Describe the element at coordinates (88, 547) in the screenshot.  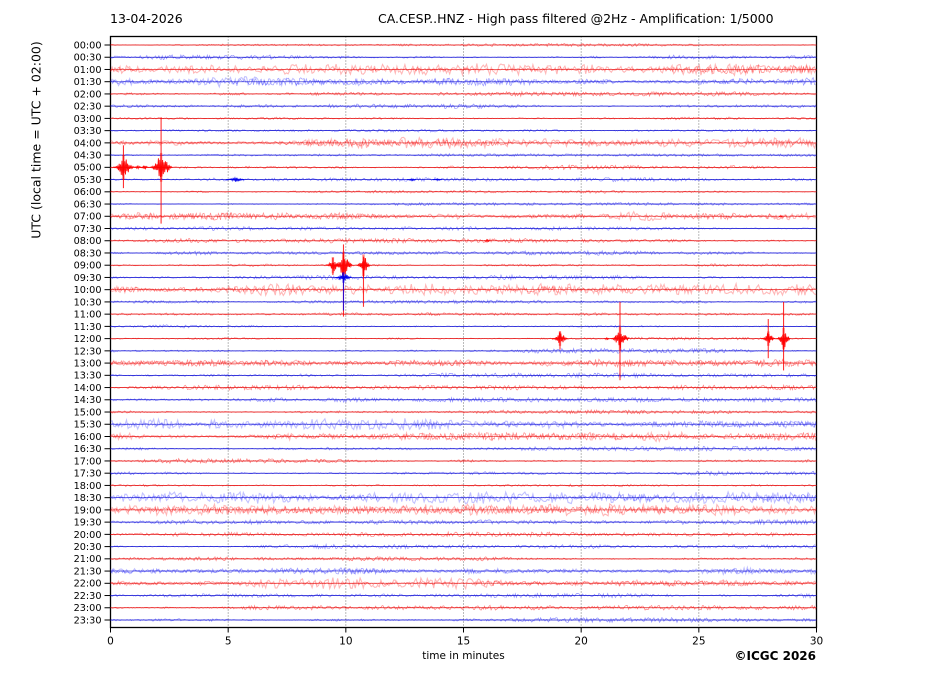
I see `row-time-label: 20:30` at that location.